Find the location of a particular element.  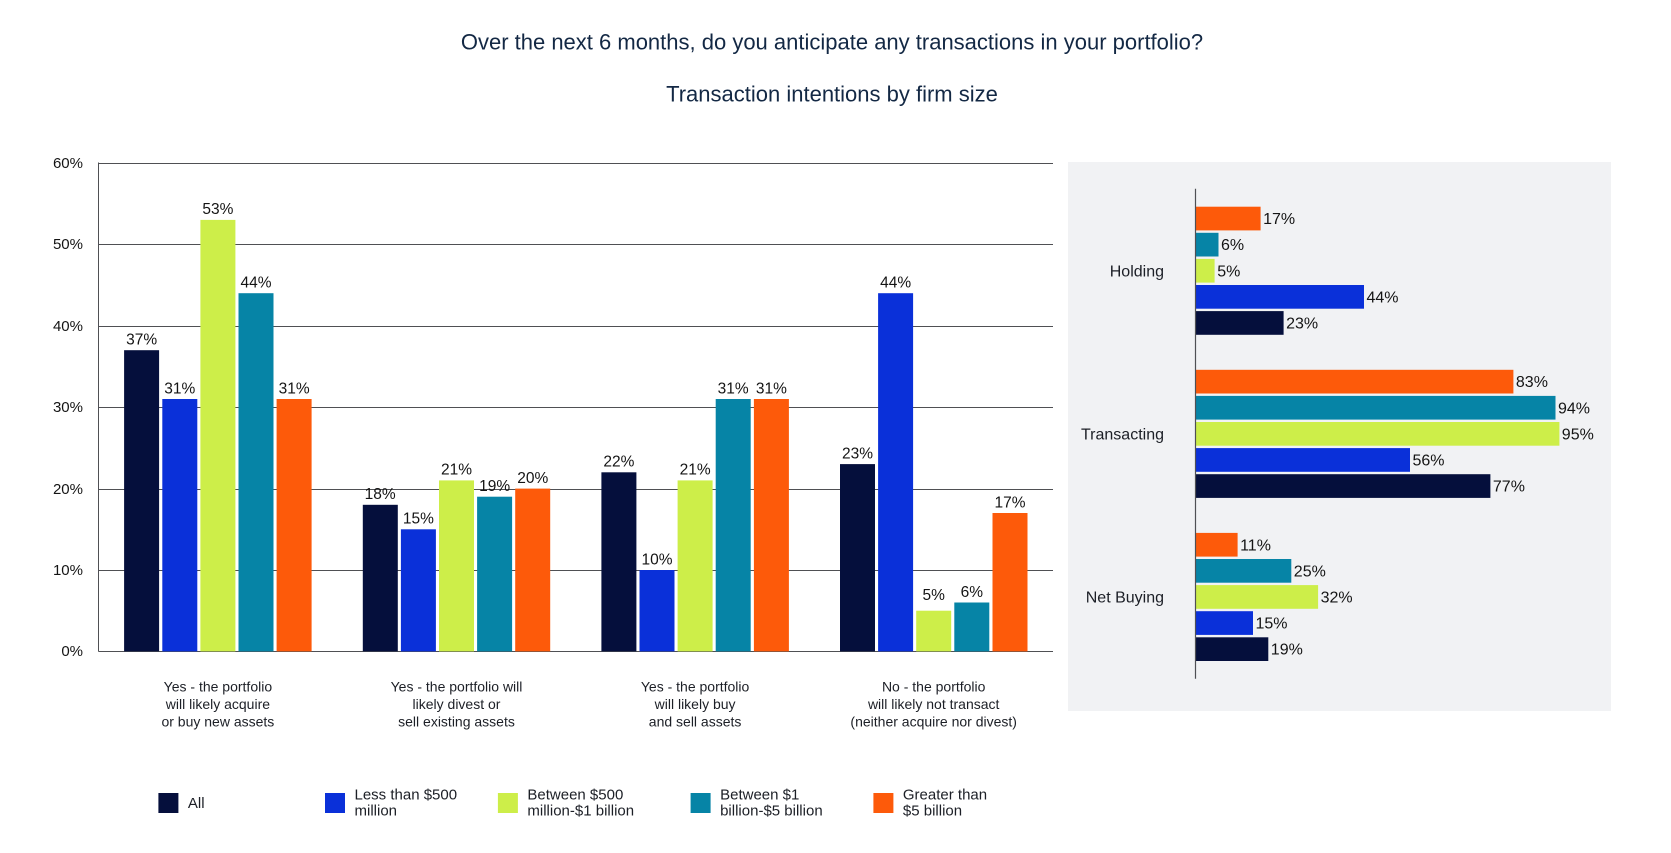

svg-text: will likely buy is located at coordinates (695, 704).